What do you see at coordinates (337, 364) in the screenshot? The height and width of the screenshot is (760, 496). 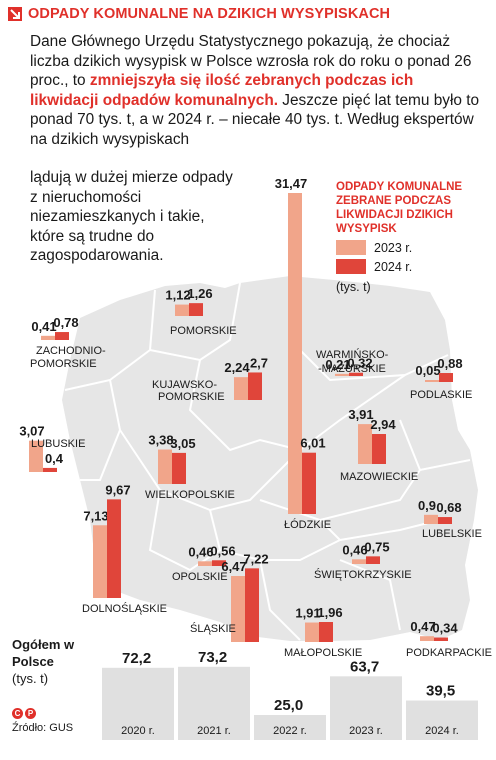 I see `data-label: 0,21` at bounding box center [337, 364].